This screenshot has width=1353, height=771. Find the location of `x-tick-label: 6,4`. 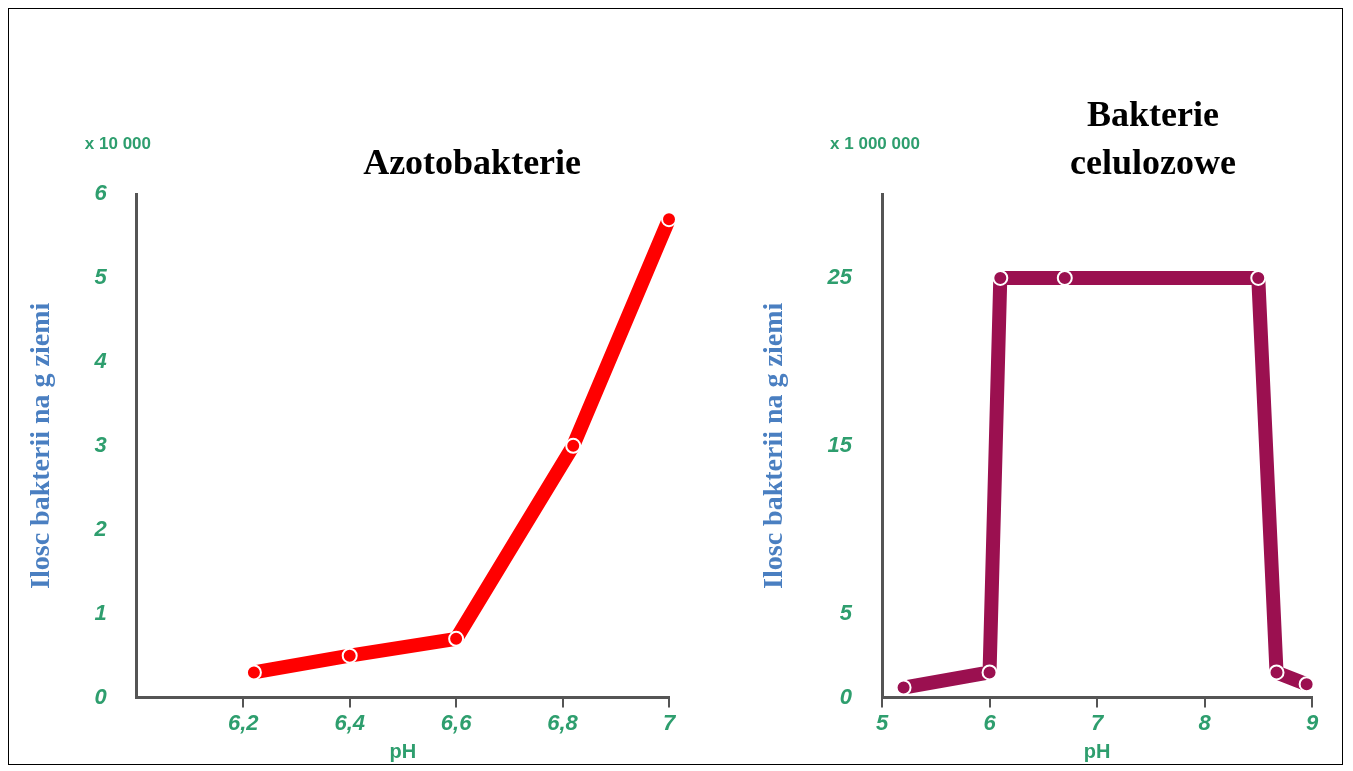

x-tick-label: 6,4 is located at coordinates (349, 722).